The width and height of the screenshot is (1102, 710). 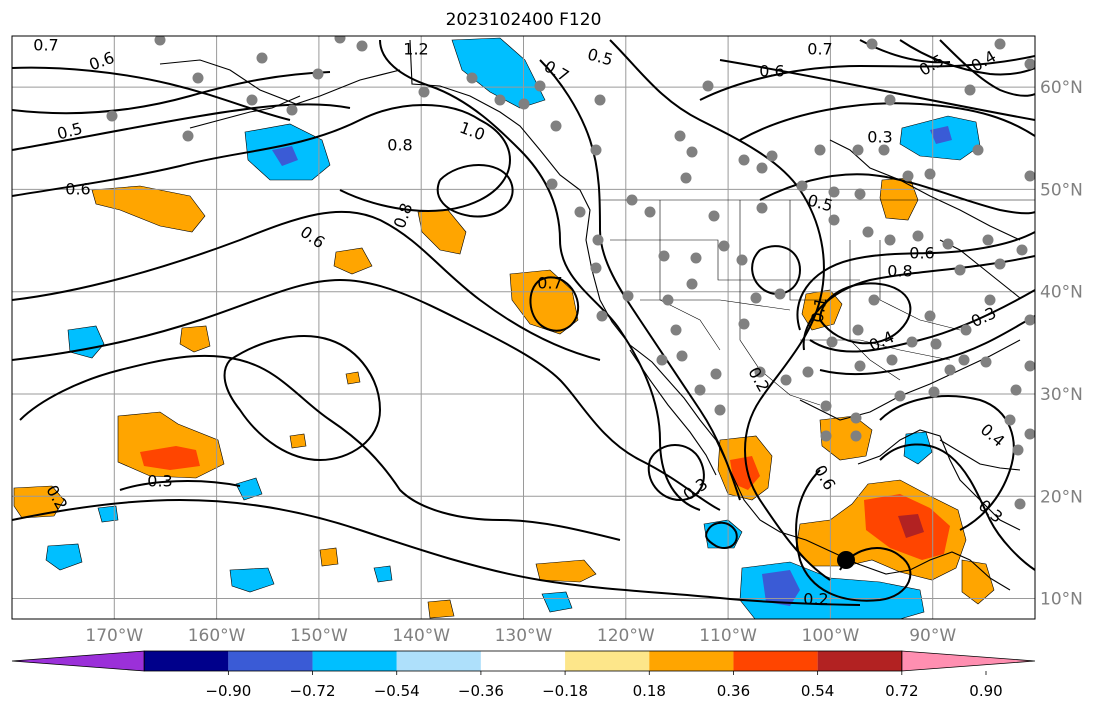 I want to click on longitude-label: 160°W, so click(x=217, y=636).